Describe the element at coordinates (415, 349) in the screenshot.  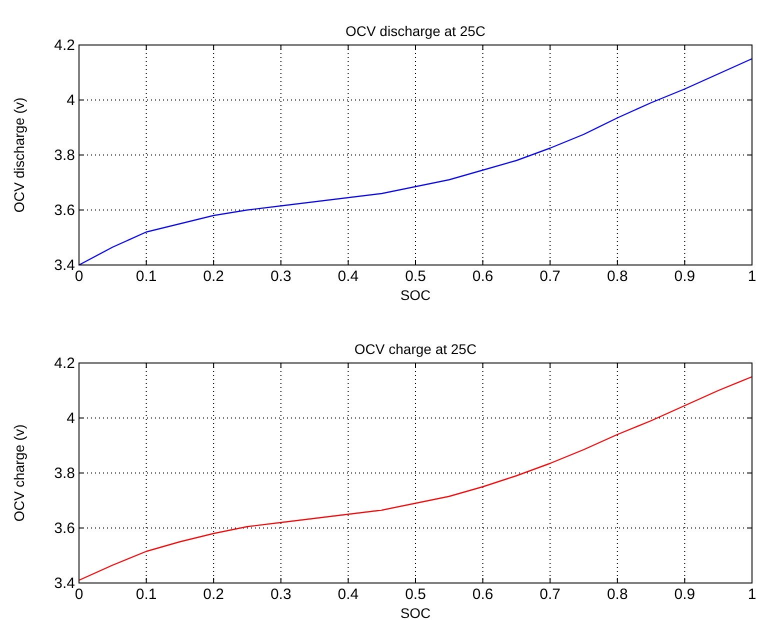
I see `chart-title: OCV charge at 25C` at that location.